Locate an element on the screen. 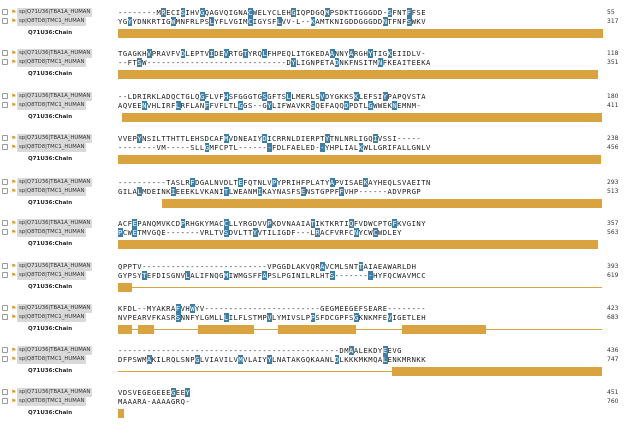 This screenshot has height=433, width=624. sequence-residues: MAAARA-AAAAGRQ- is located at coordinates (154, 401).